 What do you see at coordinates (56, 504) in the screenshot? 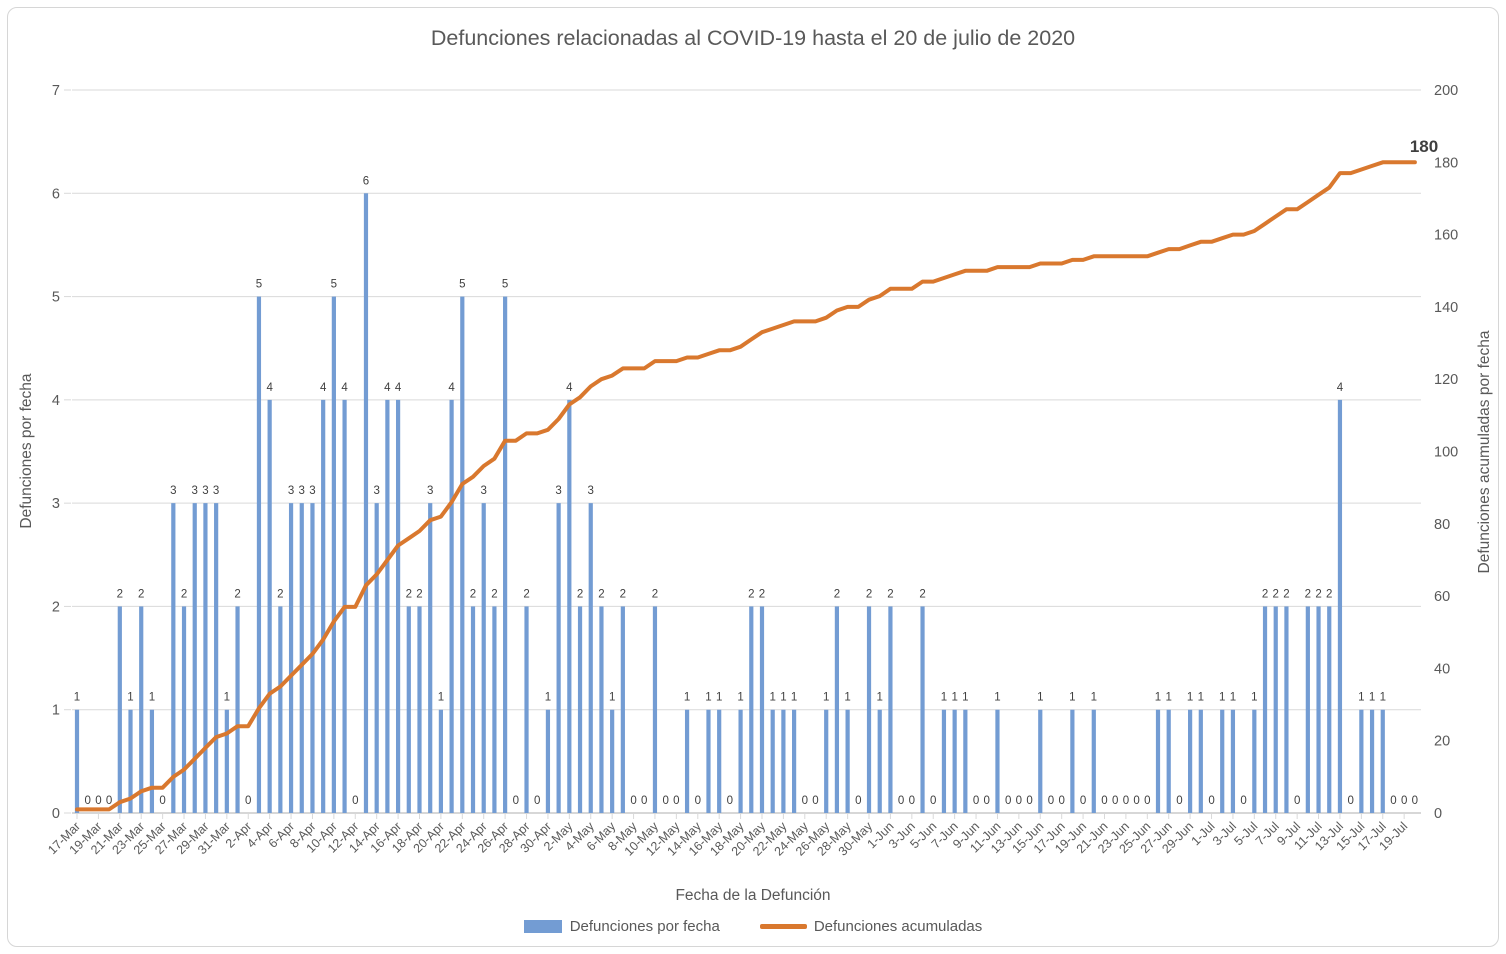
I see `y-left-tick-label: 3` at bounding box center [56, 504].